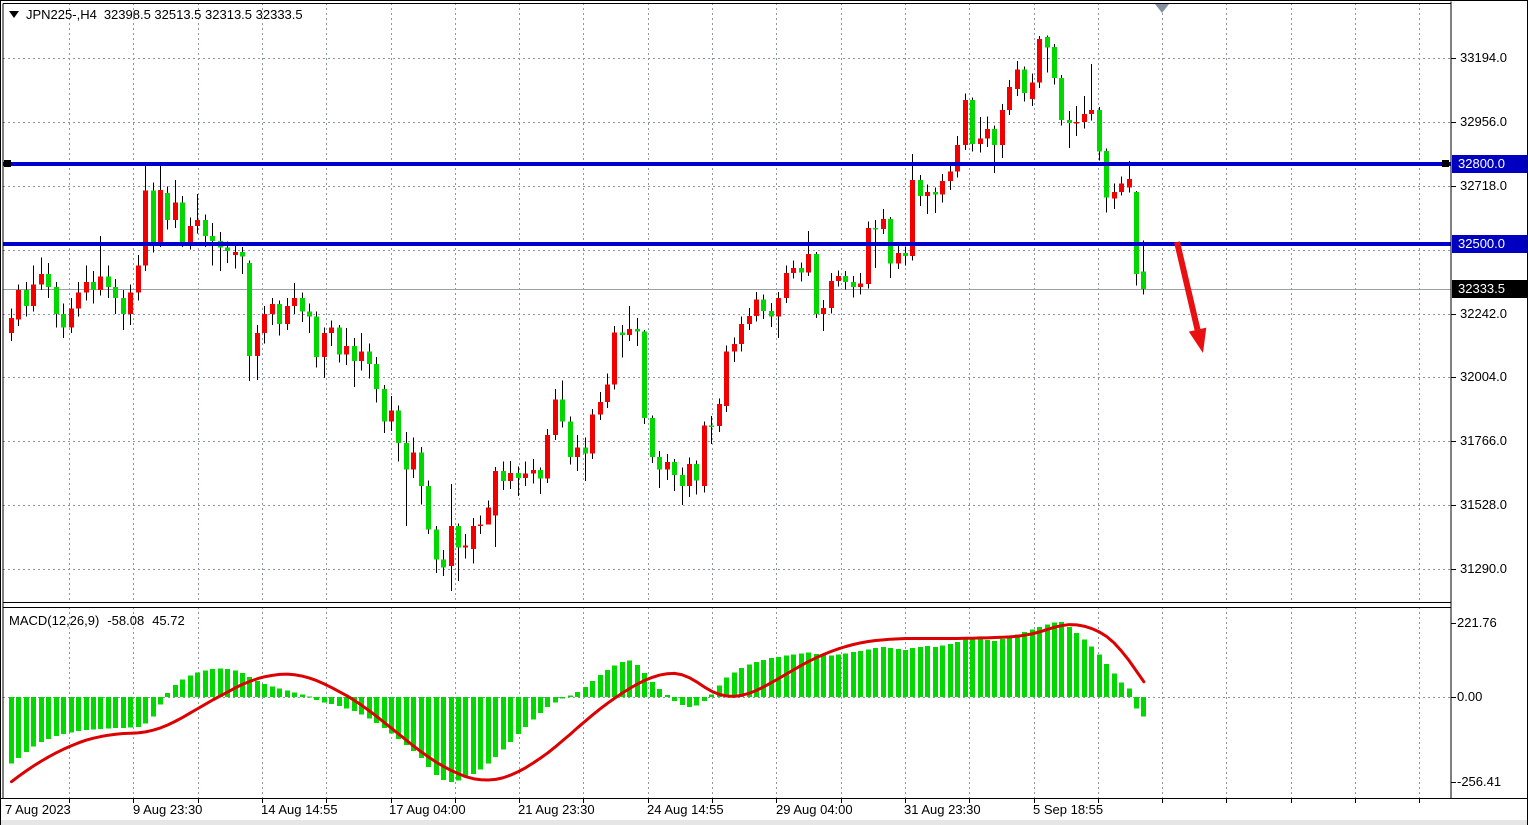 The image size is (1528, 825). Describe the element at coordinates (1483, 440) in the screenshot. I see `price-axis-label: 31766.0` at that location.